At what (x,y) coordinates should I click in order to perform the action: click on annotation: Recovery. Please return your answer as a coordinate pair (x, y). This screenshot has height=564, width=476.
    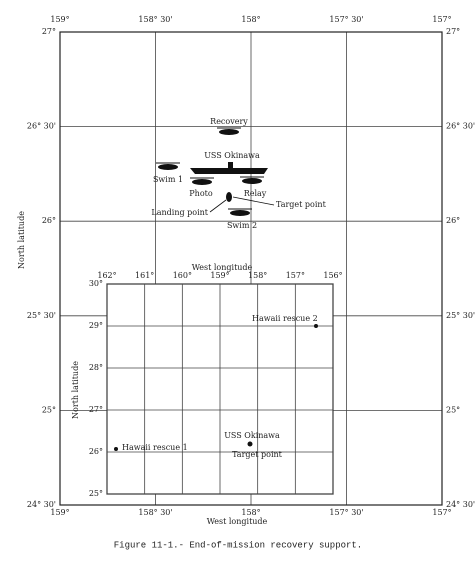
    Looking at the image, I should click on (229, 121).